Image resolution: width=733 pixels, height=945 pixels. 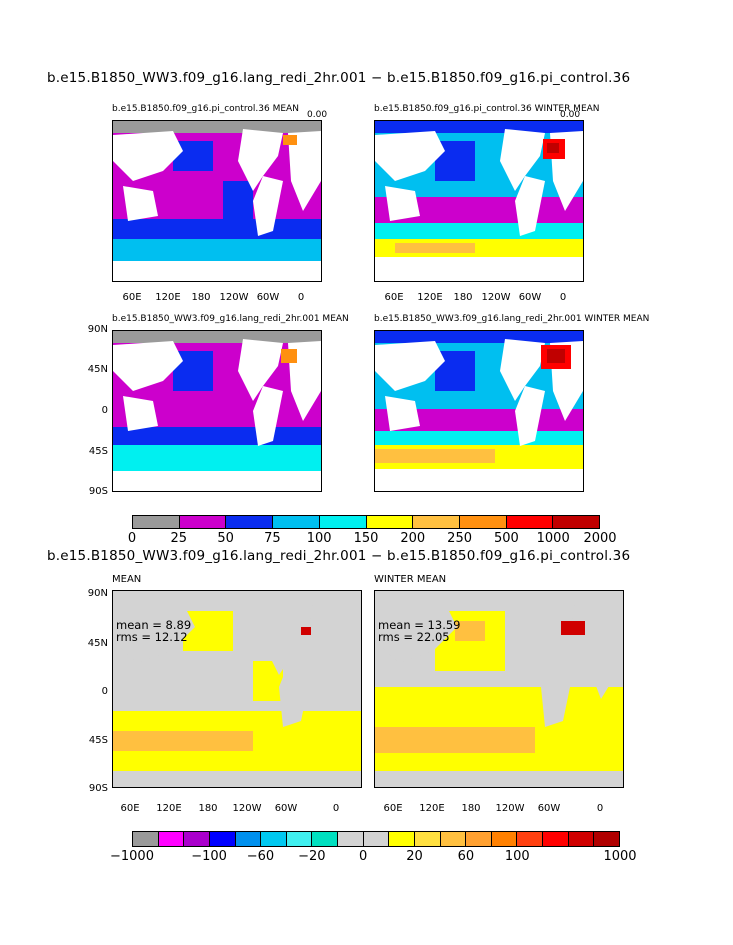 I want to click on lat-label: 45N, so click(x=97, y=643).